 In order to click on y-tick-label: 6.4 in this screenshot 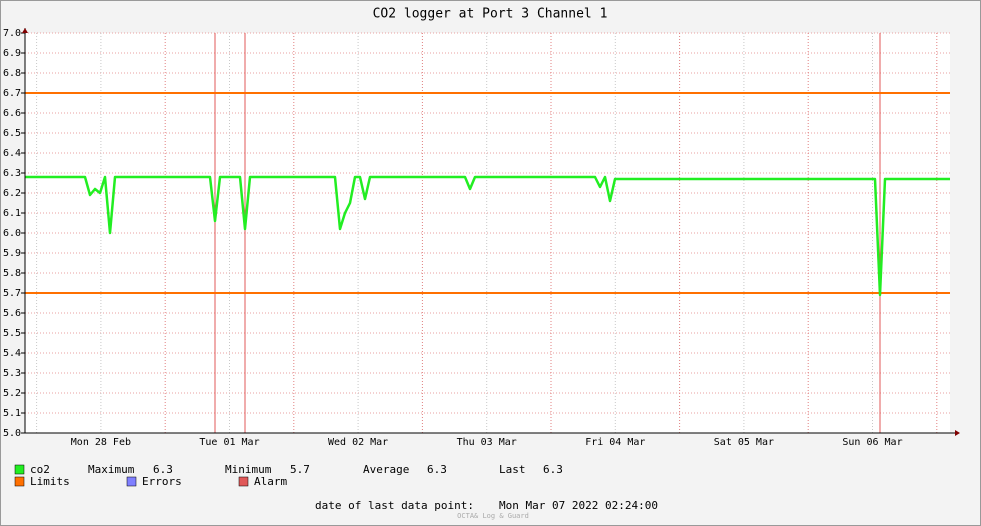, I will do `click(12, 153)`.